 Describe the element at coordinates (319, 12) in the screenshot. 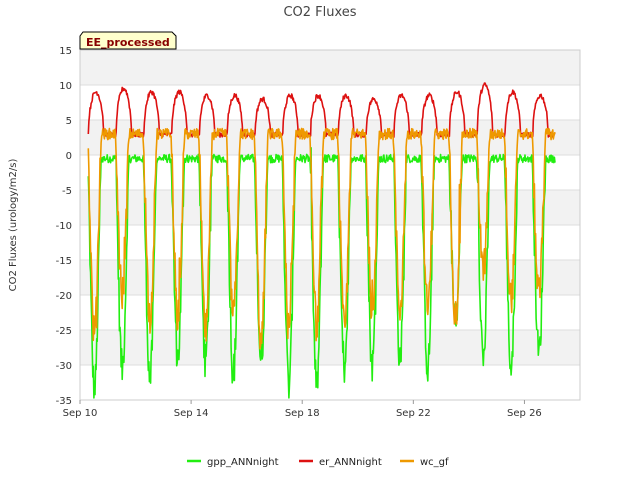

I see `chart-title: CO2 Fluxes` at that location.